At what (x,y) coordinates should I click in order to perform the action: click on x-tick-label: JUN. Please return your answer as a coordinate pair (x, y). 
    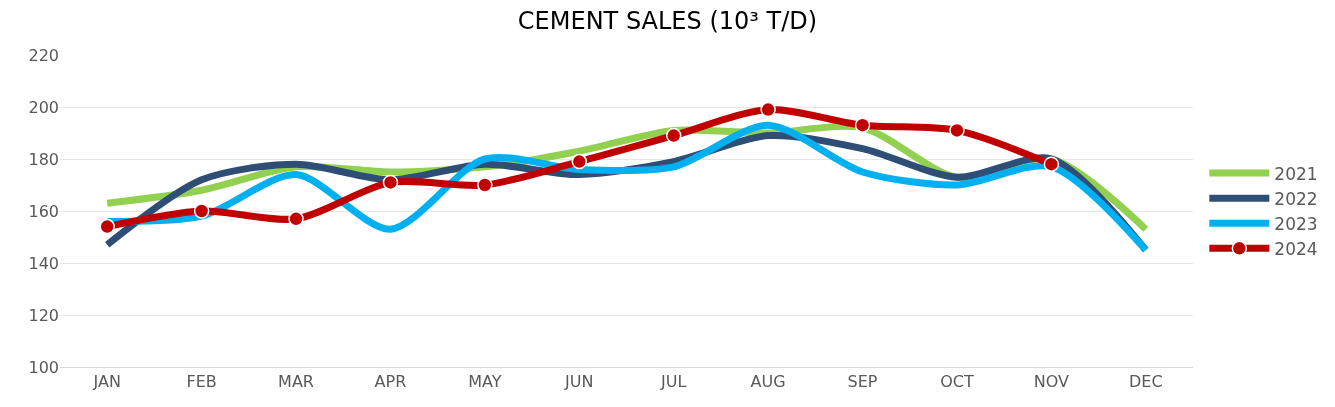
    Looking at the image, I should click on (579, 382).